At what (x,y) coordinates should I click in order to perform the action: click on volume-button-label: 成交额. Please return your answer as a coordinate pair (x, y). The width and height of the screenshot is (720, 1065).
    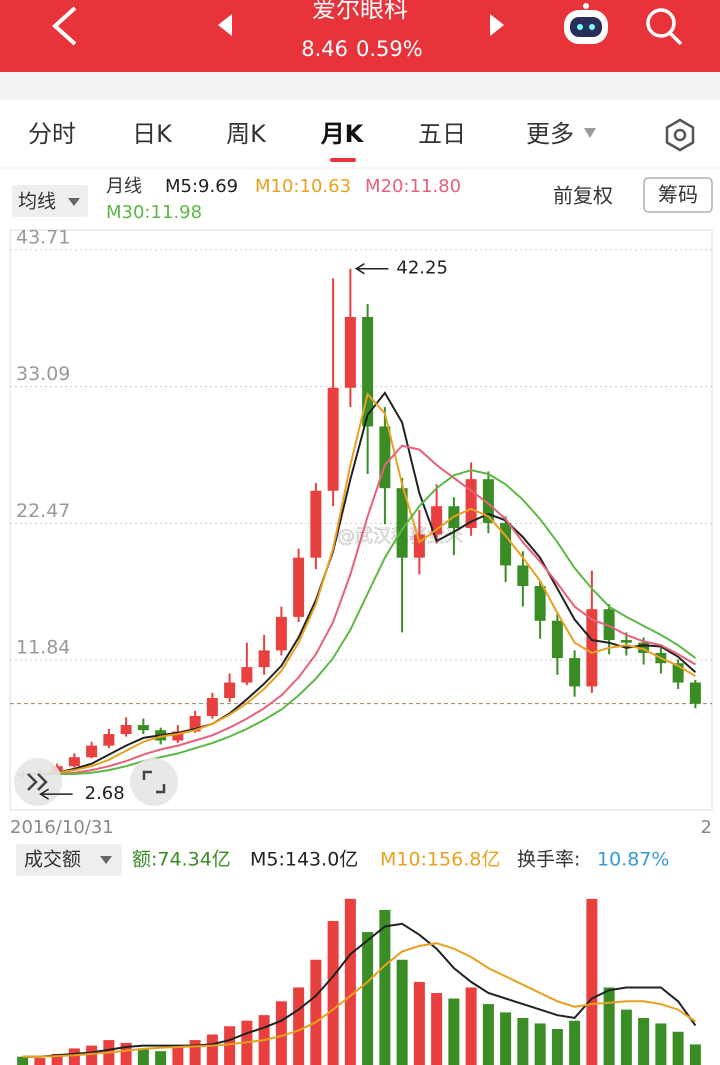
    Looking at the image, I should click on (52, 860).